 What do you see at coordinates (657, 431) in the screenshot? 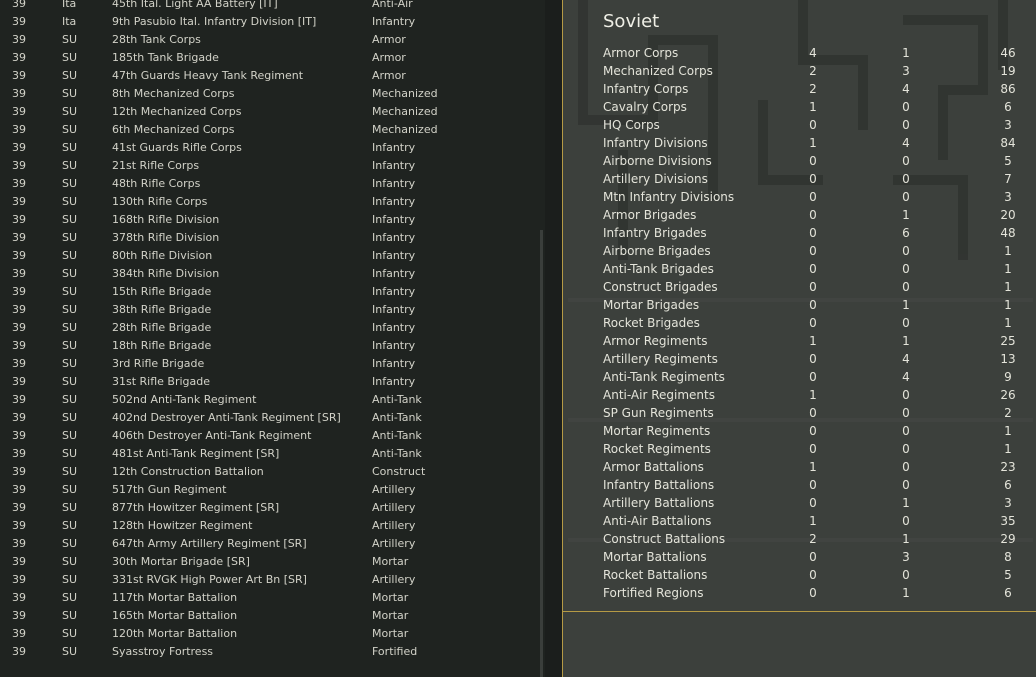
I see `summary-label: Mortar Regiments` at bounding box center [657, 431].